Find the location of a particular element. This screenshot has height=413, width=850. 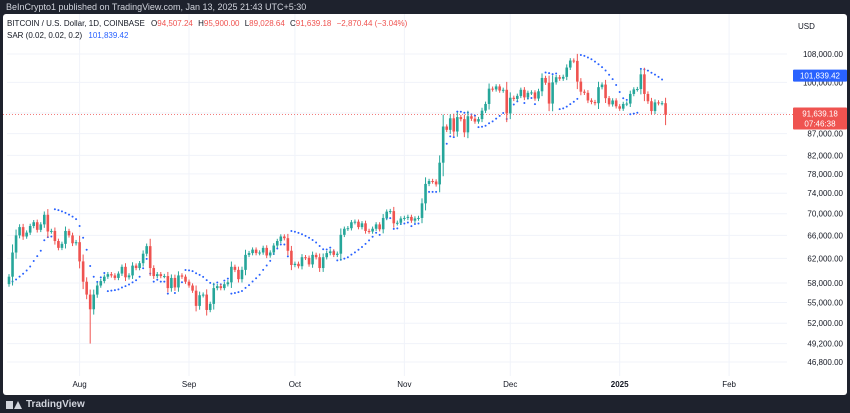

time-axis: Aug Sep Oct Nov Dec 2025 Feb is located at coordinates (404, 384).